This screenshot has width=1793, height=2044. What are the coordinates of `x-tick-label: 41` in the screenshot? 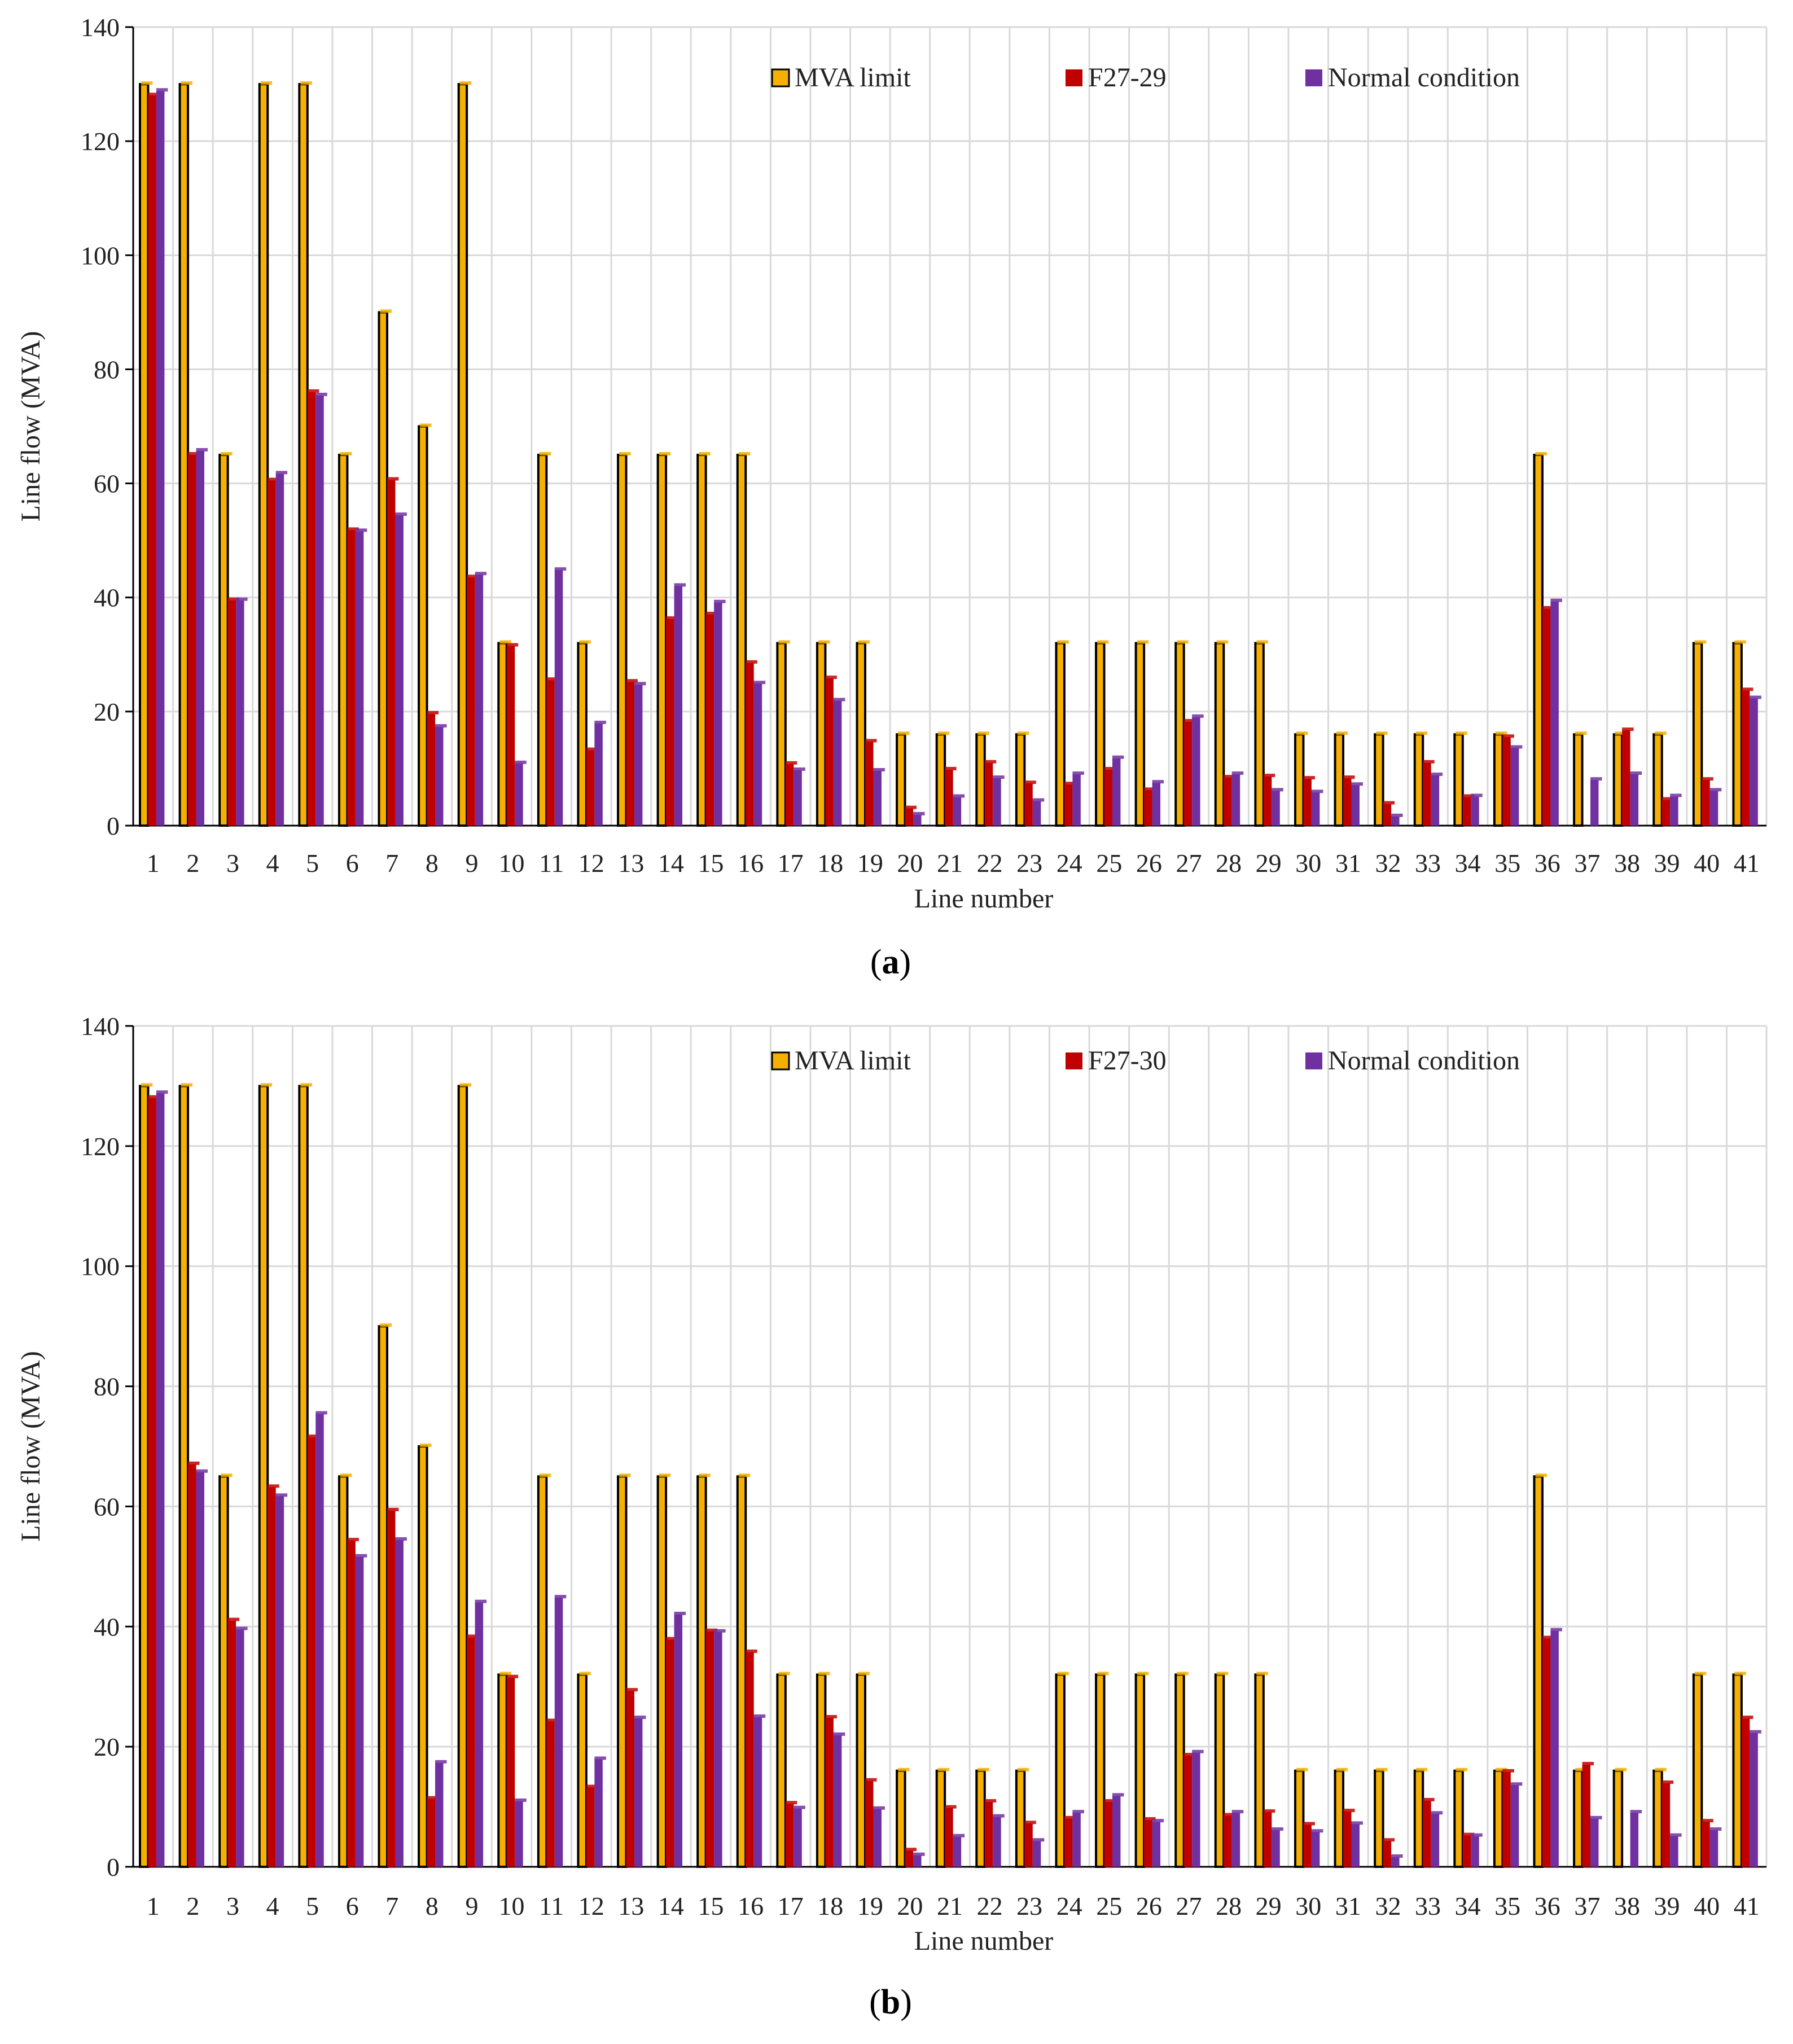 It's located at (1747, 863).